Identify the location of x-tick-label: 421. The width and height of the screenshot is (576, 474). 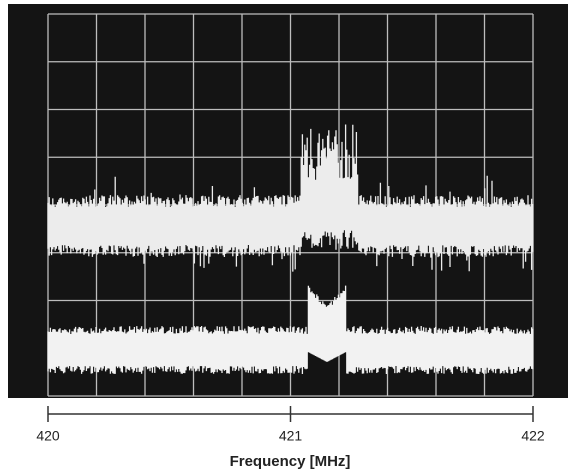
(291, 436).